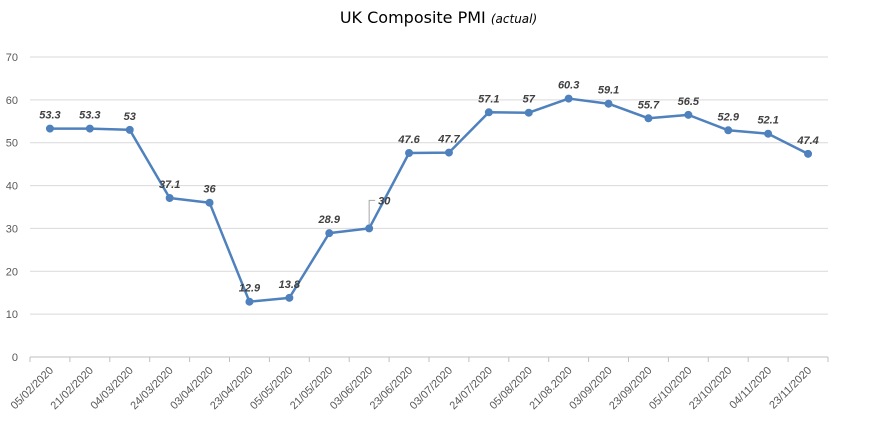 This screenshot has width=877, height=444. What do you see at coordinates (807, 141) in the screenshot?
I see `data-label: 47.4` at bounding box center [807, 141].